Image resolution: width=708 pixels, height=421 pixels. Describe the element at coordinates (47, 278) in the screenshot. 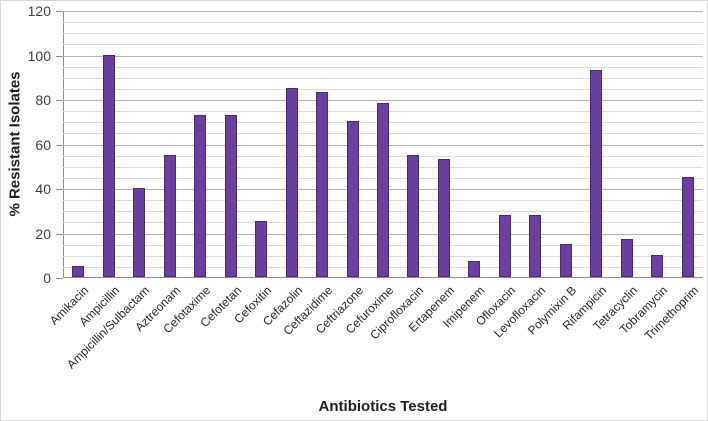

I see `y-axis-tick-label: 0` at that location.